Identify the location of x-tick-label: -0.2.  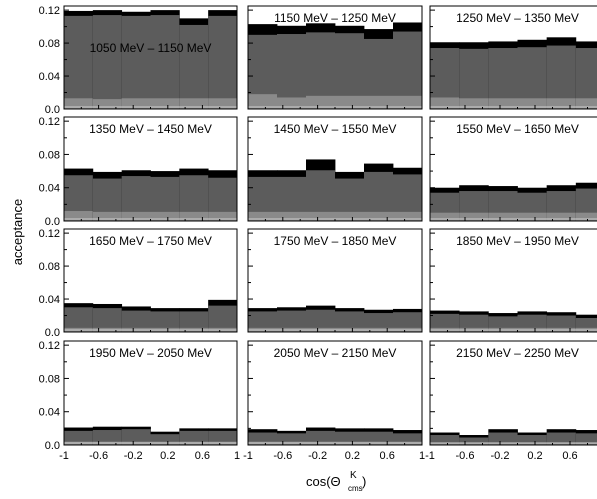
(317, 456).